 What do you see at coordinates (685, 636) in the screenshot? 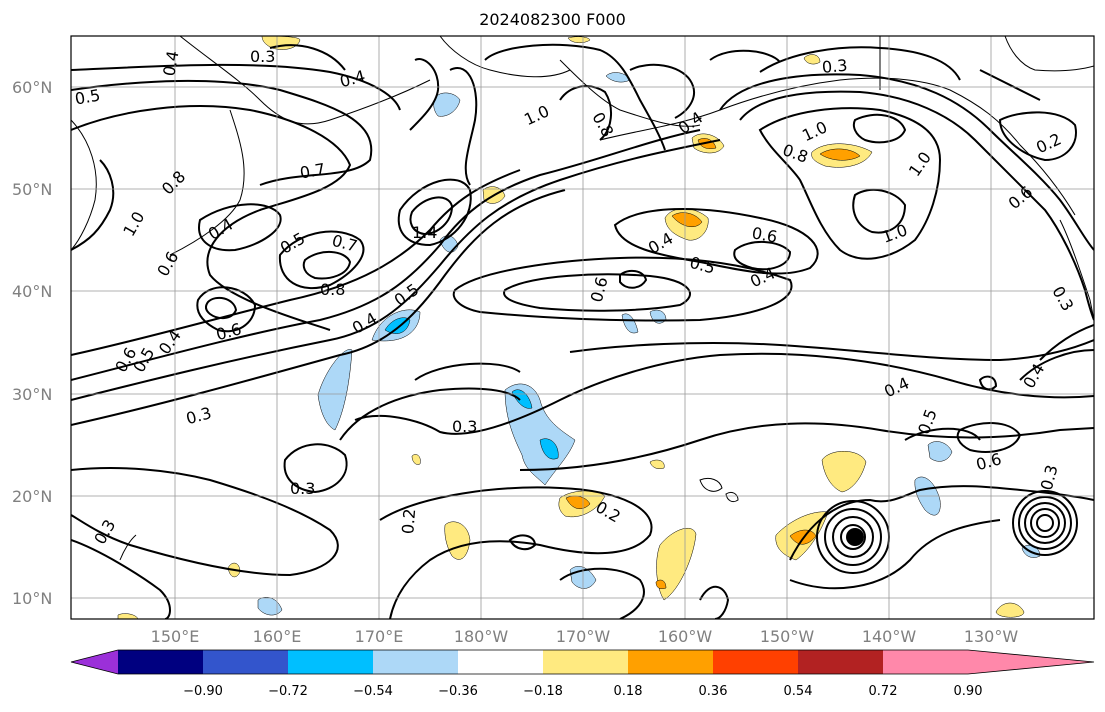
I see `lon-label: 160°W` at bounding box center [685, 636].